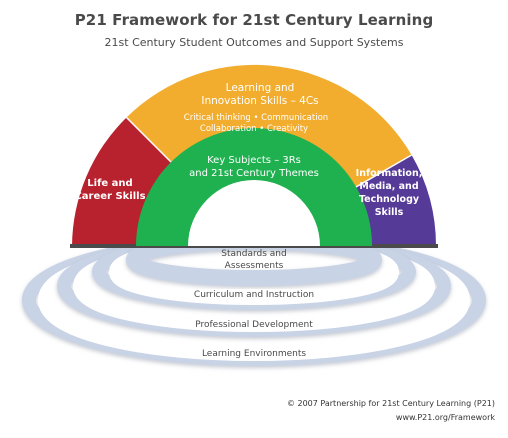 The height and width of the screenshot is (438, 508). I want to click on arch-hole, so click(254, 213).